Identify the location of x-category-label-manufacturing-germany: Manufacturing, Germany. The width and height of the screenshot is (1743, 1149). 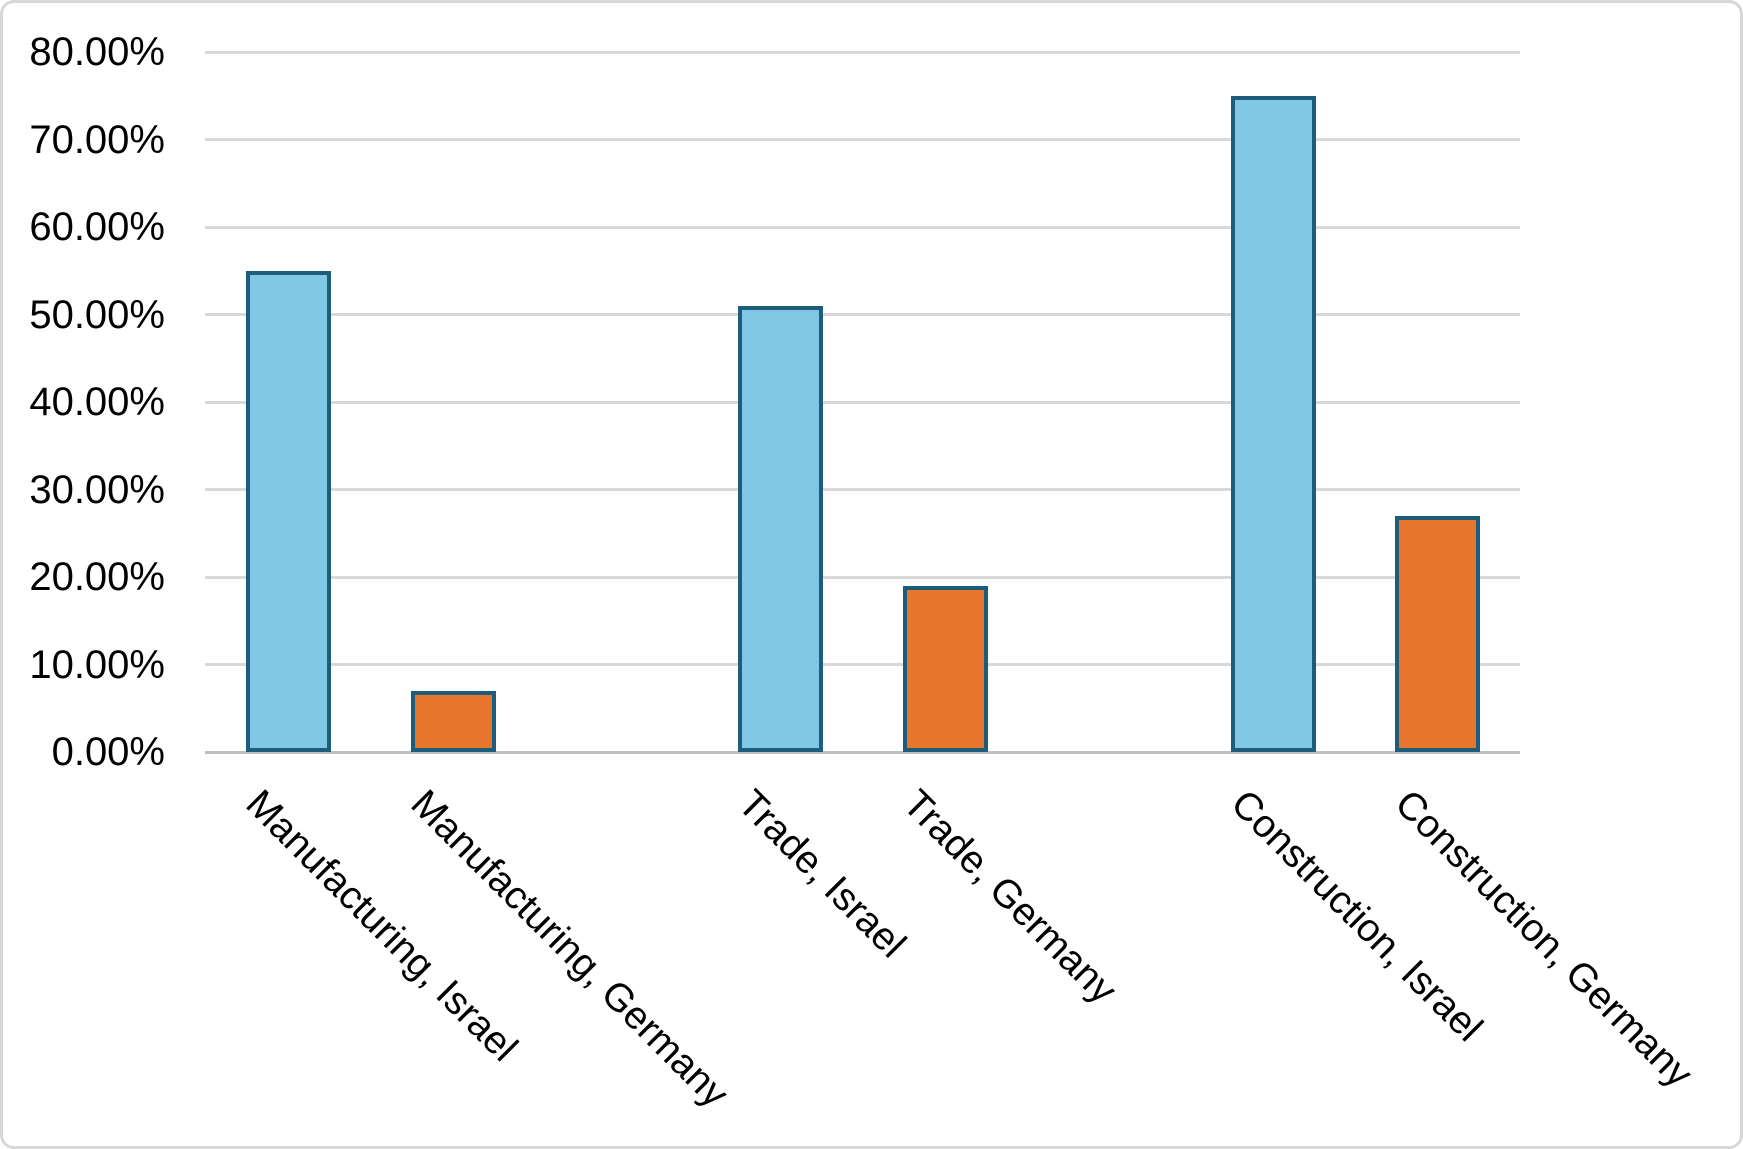
(569, 949).